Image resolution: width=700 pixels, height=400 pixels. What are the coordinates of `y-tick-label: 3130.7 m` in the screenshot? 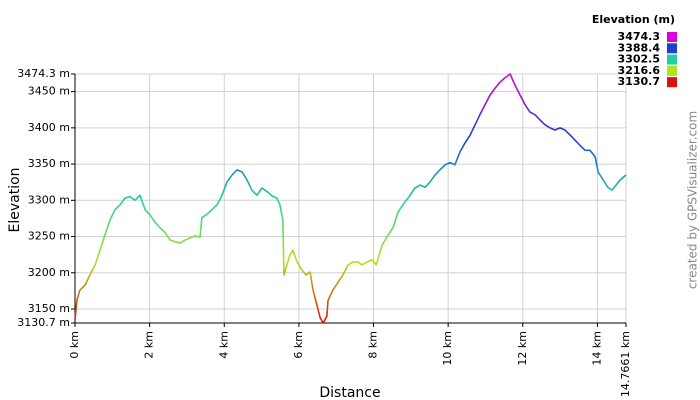 It's located at (43, 322).